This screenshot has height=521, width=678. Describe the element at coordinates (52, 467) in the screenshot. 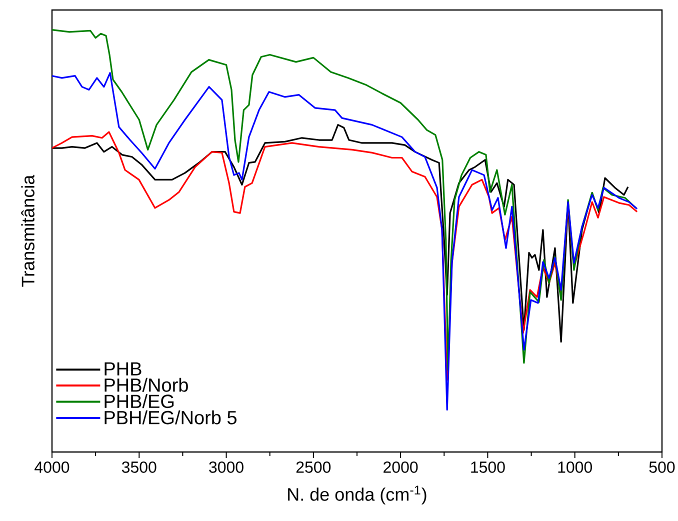

I see `x-tick-label: 4000` at that location.